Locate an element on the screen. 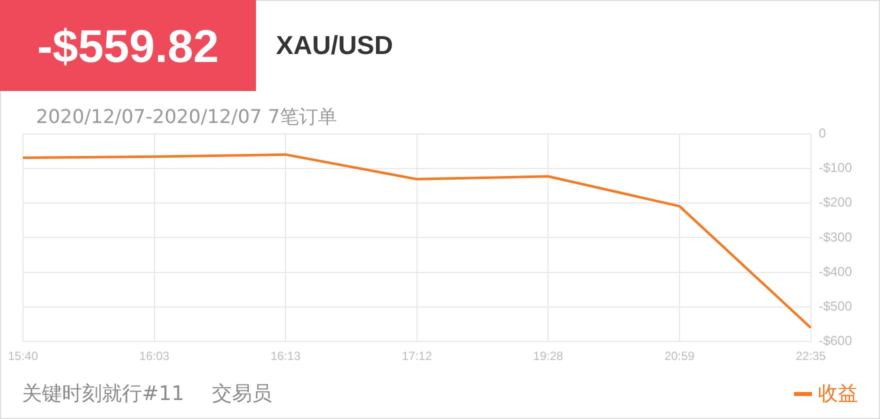  x-tick-label: 20:59 is located at coordinates (679, 356).